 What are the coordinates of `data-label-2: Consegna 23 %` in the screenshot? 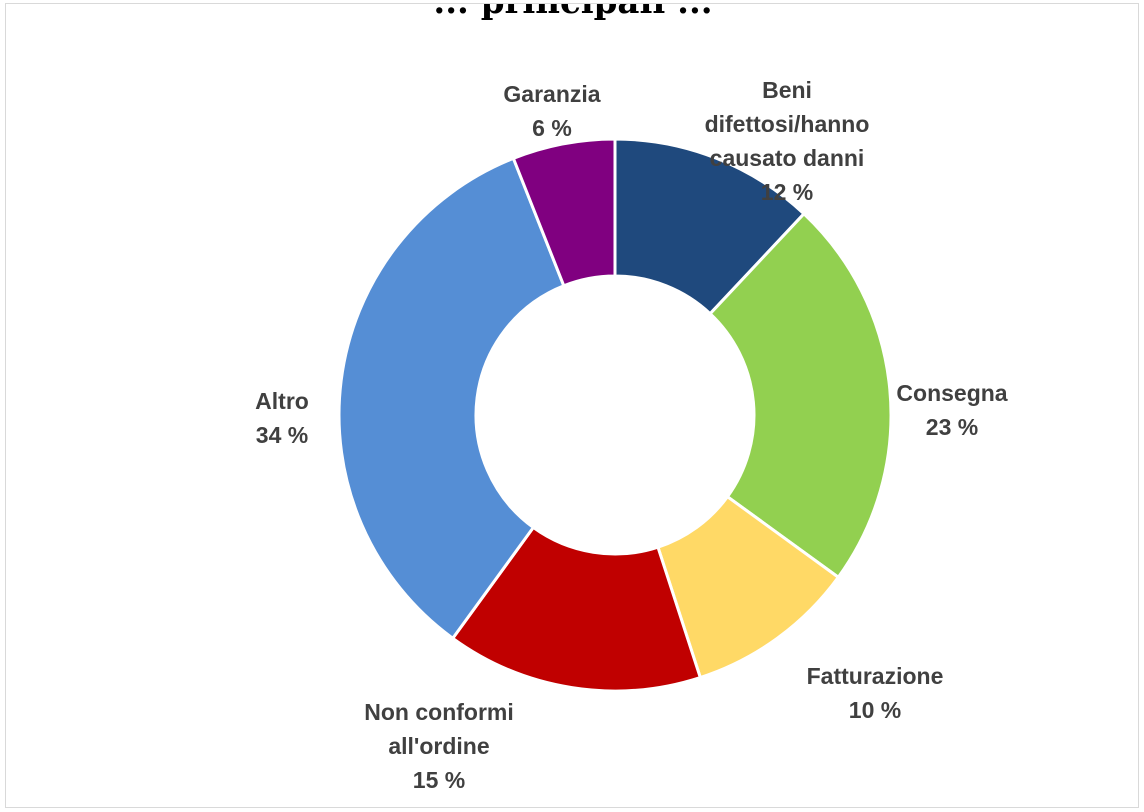 It's located at (951, 410).